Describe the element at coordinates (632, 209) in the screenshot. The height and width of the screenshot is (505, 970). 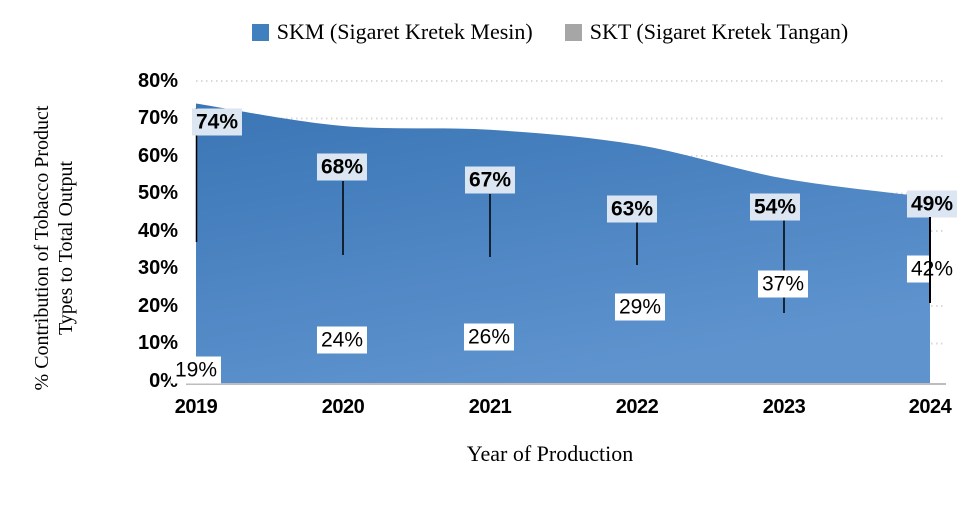
I see `data-label-skm-2022: 63%` at that location.